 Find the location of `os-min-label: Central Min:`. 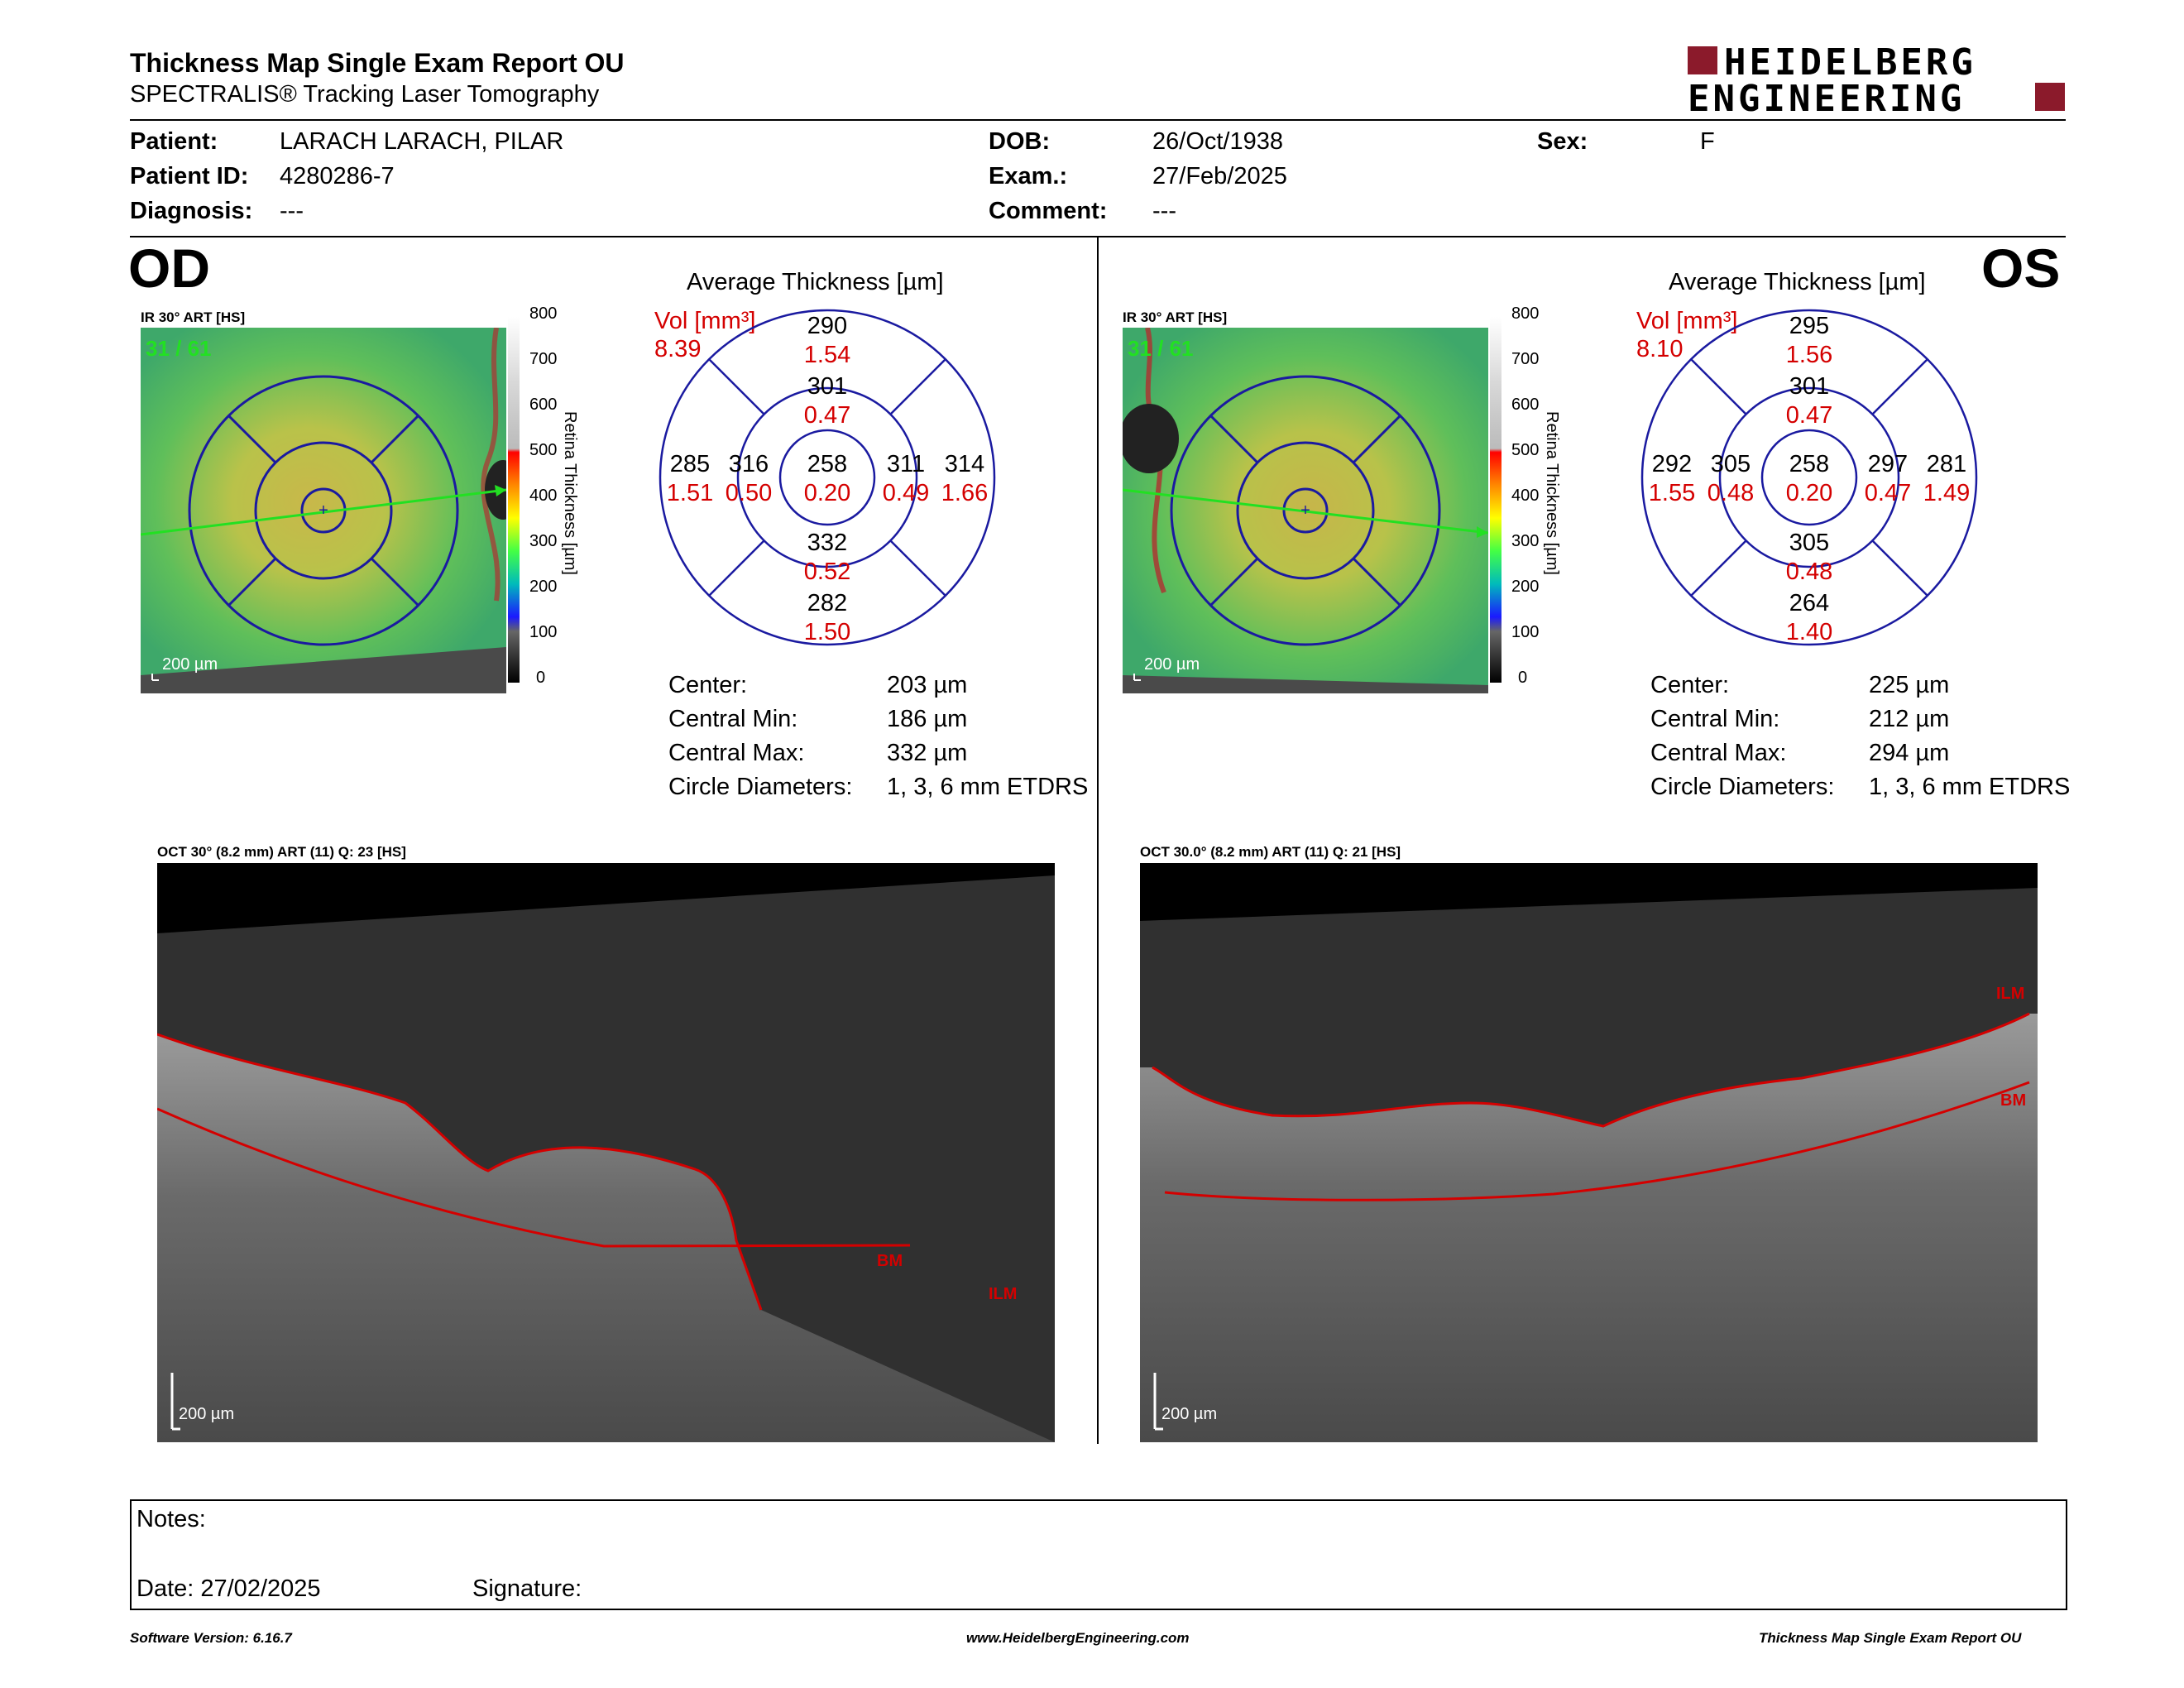

os-min-label: Central Min: is located at coordinates (1715, 719).